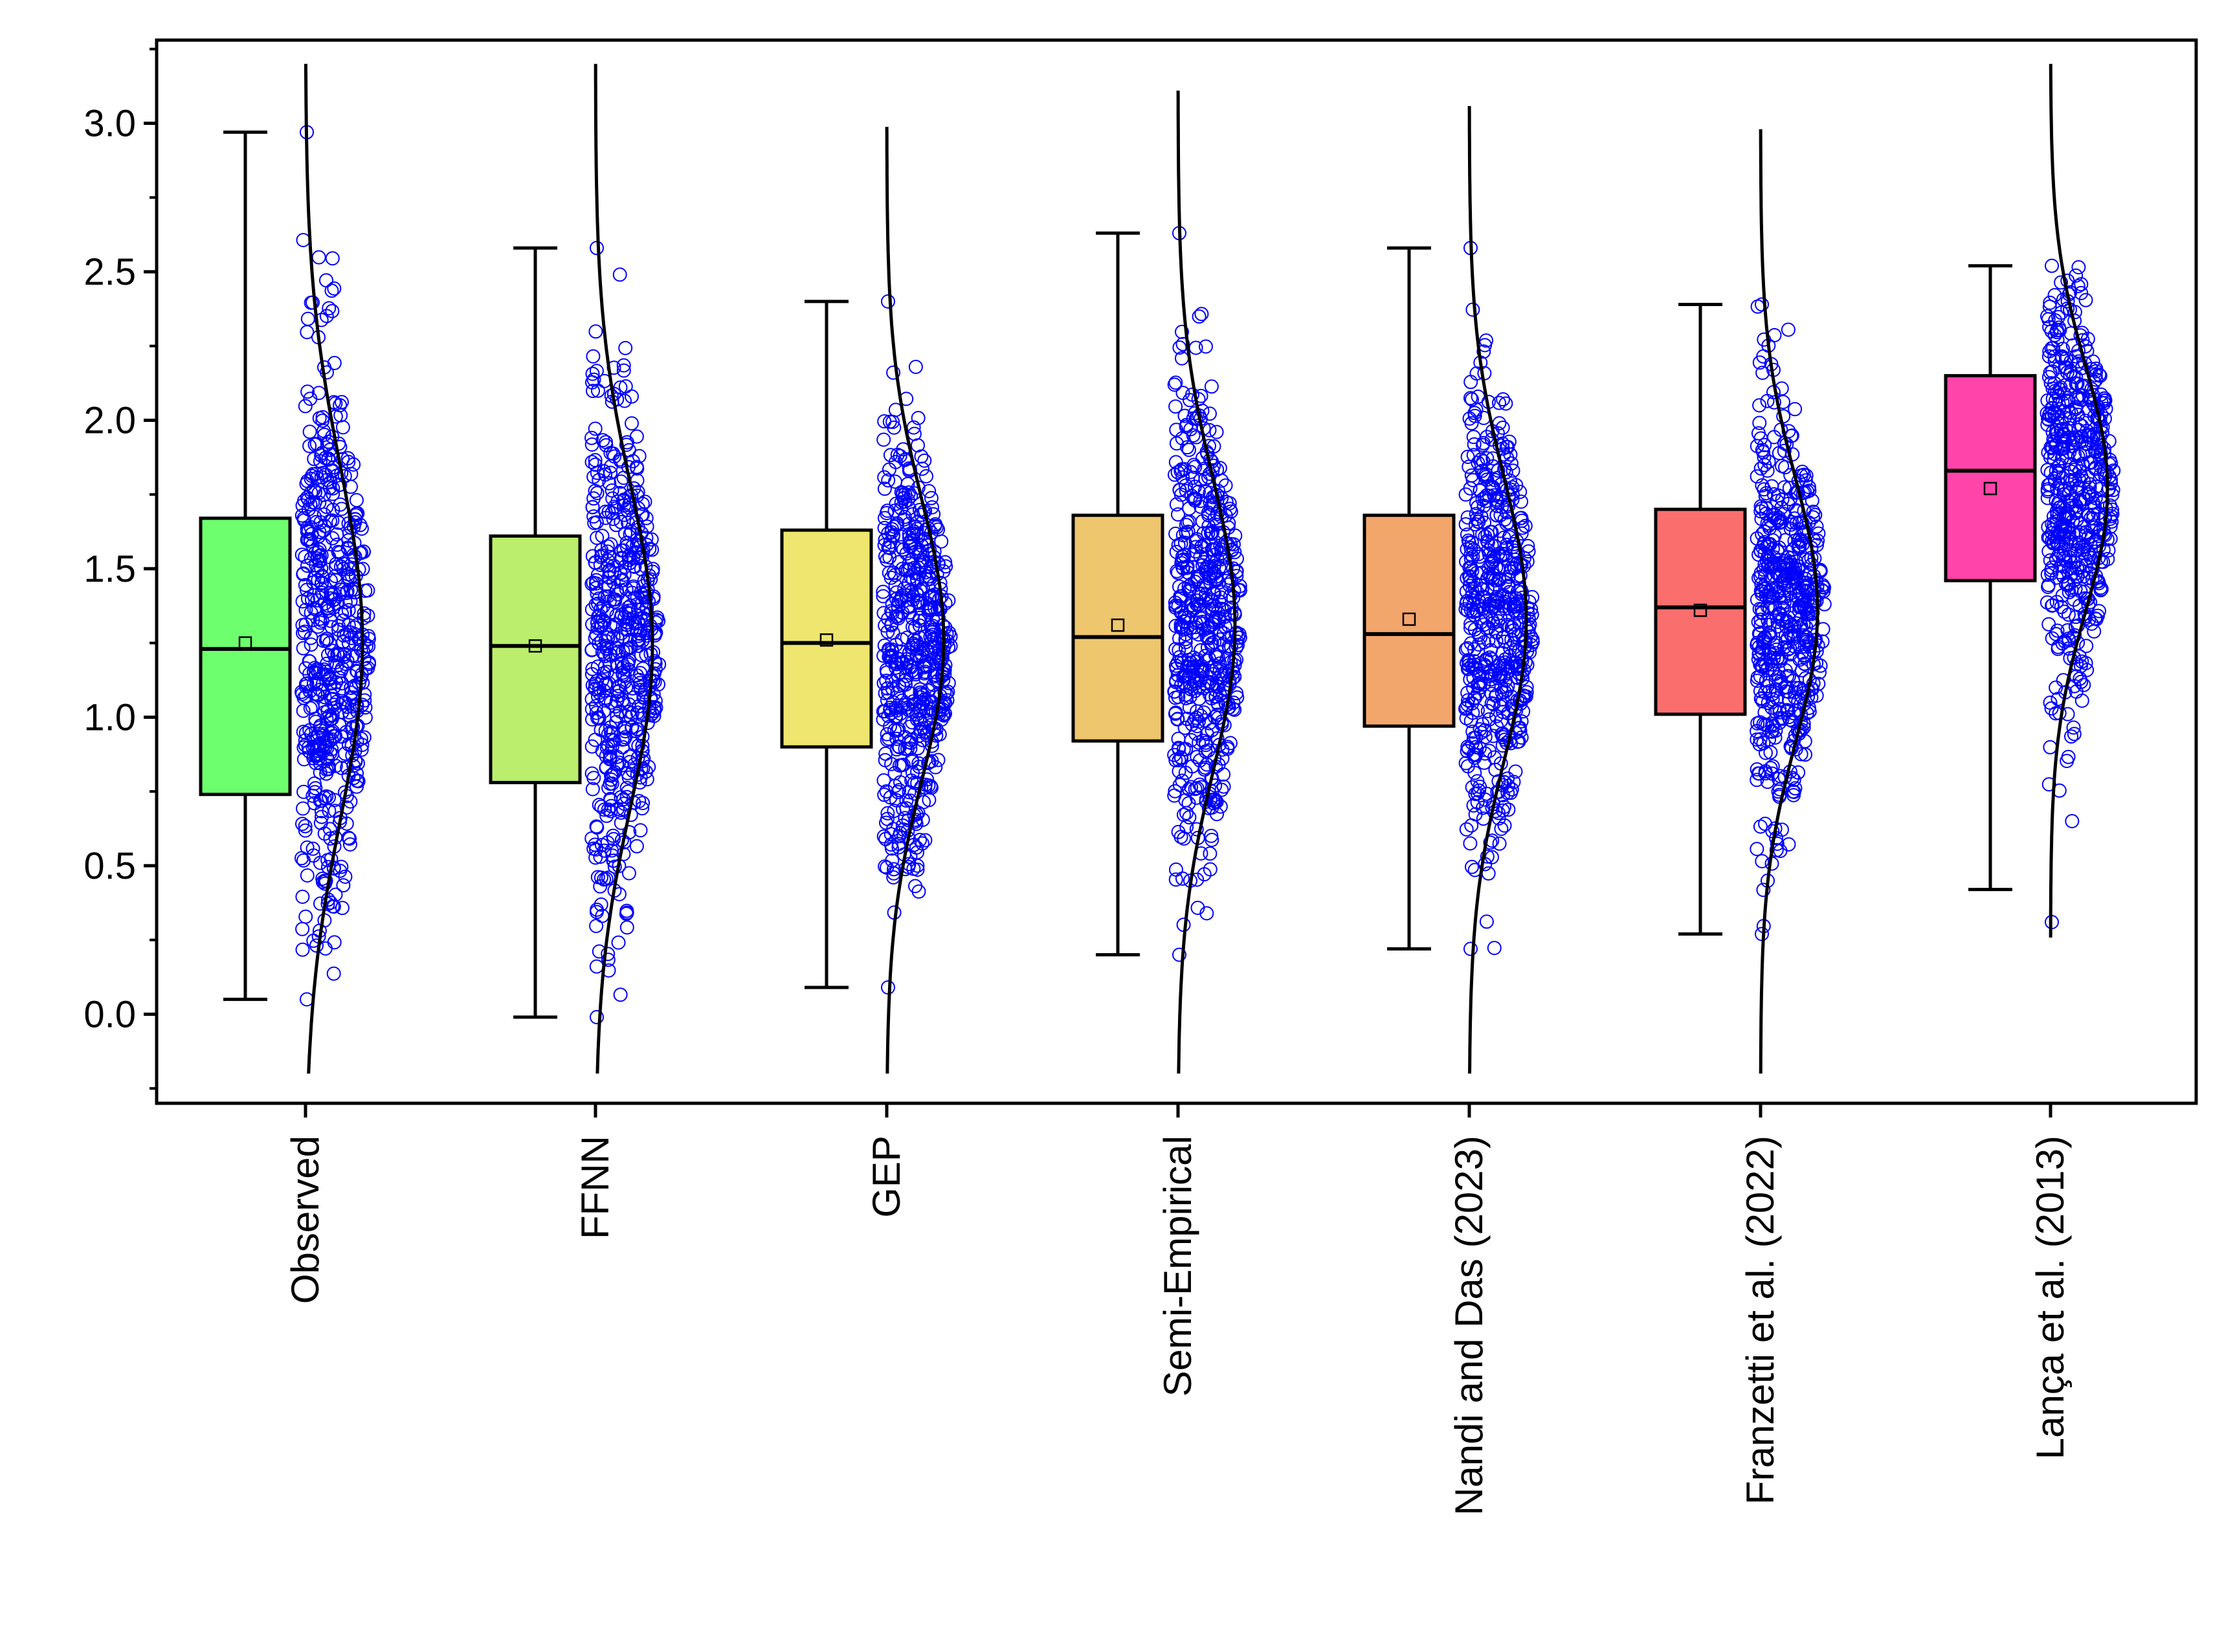 The height and width of the screenshot is (1652, 2235). I want to click on mean-marker, so click(1409, 619).